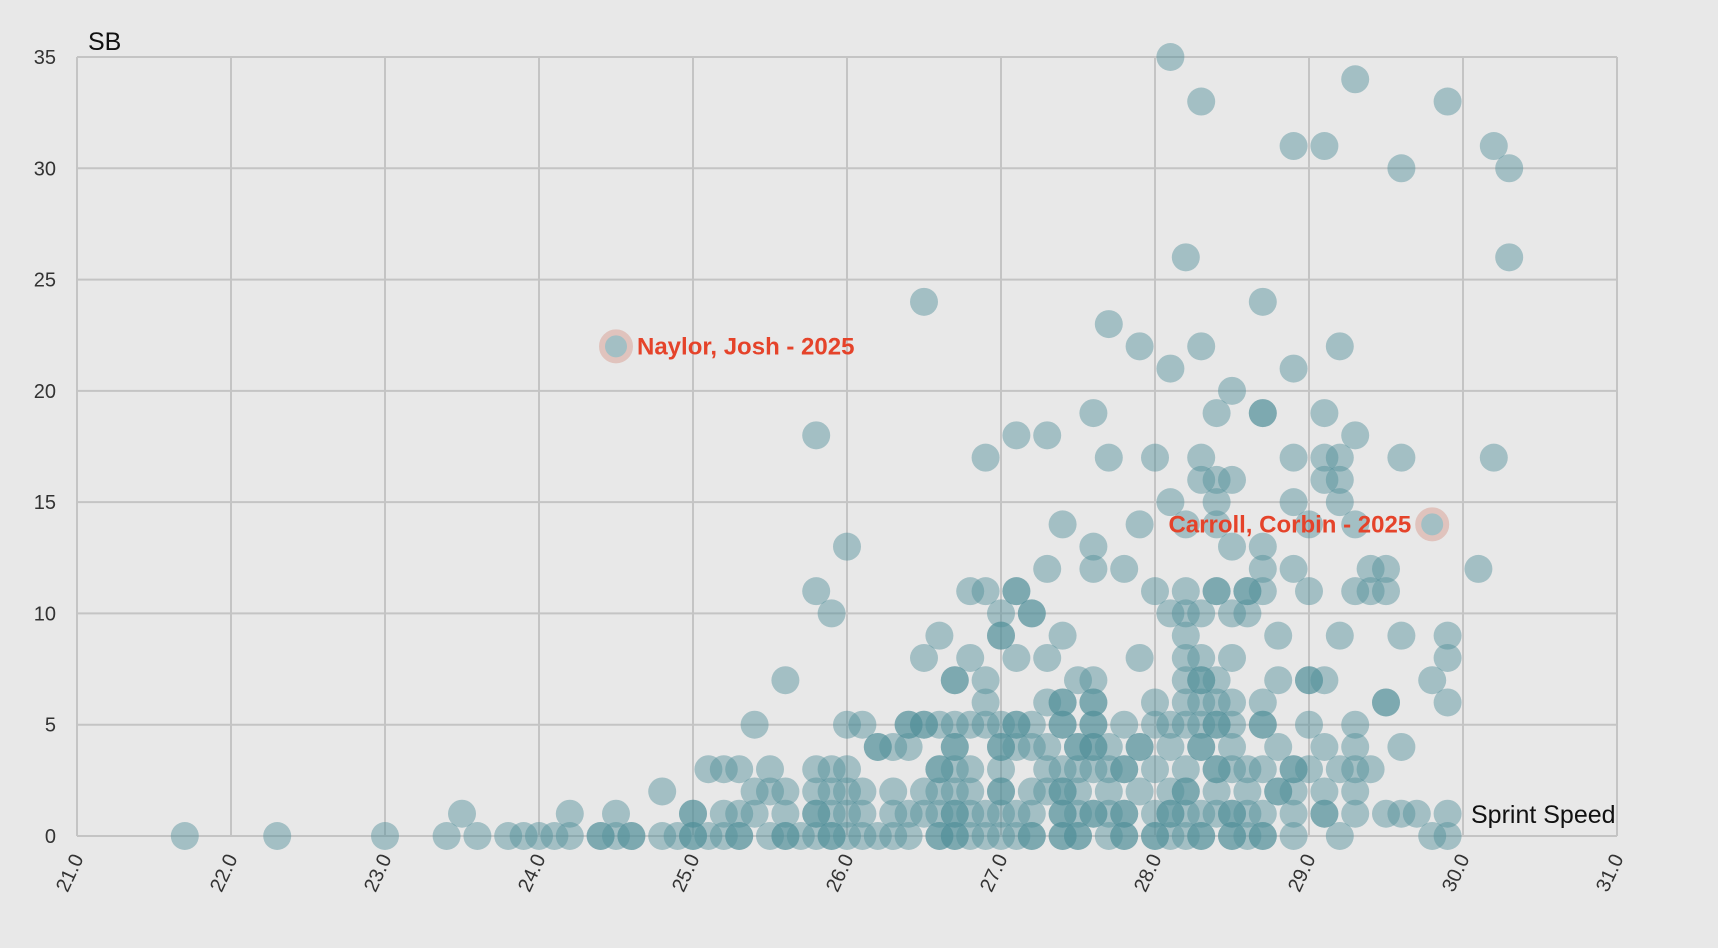 The width and height of the screenshot is (1718, 948). Describe the element at coordinates (1543, 815) in the screenshot. I see `x-axis-title: Sprint Speed` at that location.